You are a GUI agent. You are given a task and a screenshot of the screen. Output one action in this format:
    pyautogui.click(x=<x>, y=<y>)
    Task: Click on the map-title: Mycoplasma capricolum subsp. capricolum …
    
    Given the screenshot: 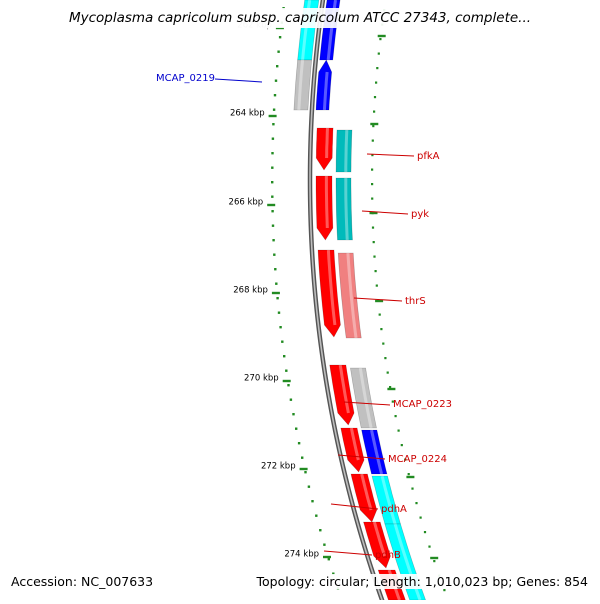 What is the action you would take?
    pyautogui.click(x=300, y=18)
    